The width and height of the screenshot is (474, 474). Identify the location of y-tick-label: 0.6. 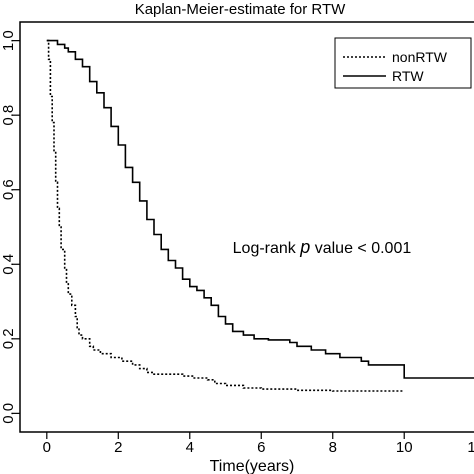
(8, 189).